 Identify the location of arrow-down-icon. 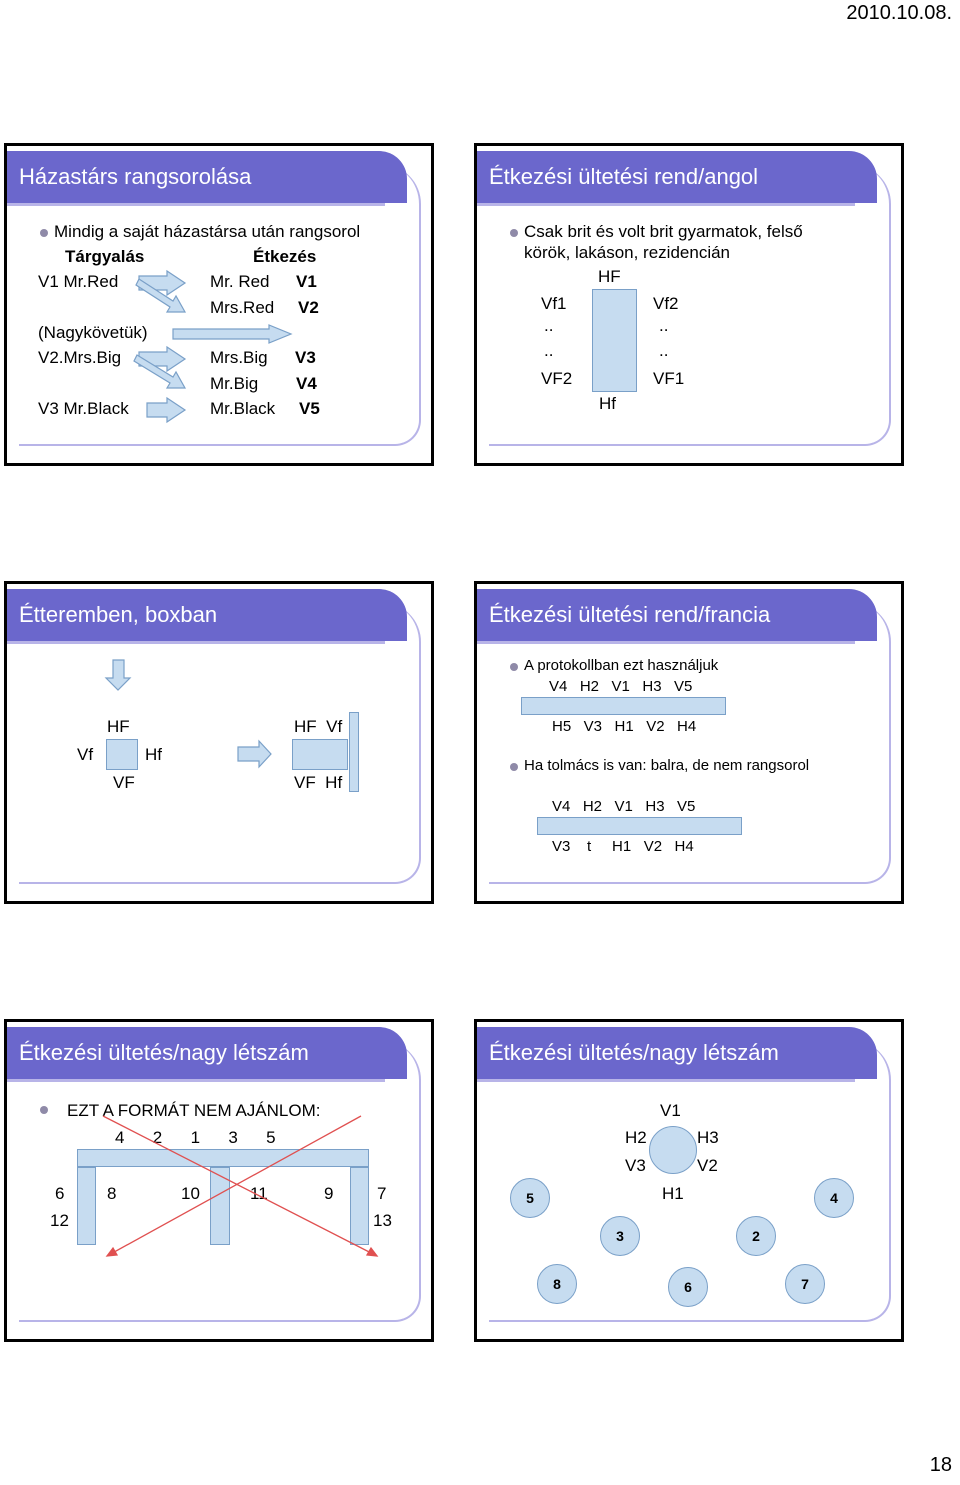
(118, 675).